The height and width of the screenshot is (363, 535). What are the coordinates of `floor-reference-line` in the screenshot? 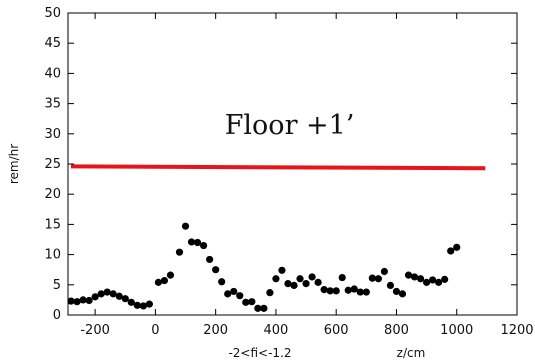 It's located at (278, 167).